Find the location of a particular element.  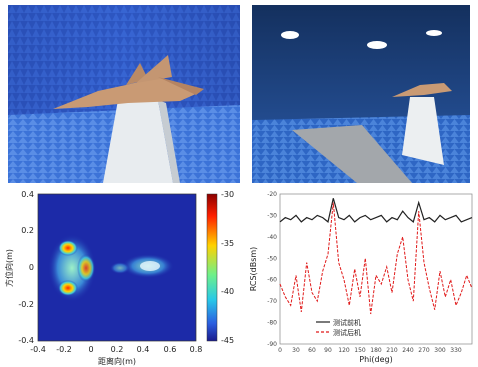

colorbar-tick: -40 is located at coordinates (227, 291).